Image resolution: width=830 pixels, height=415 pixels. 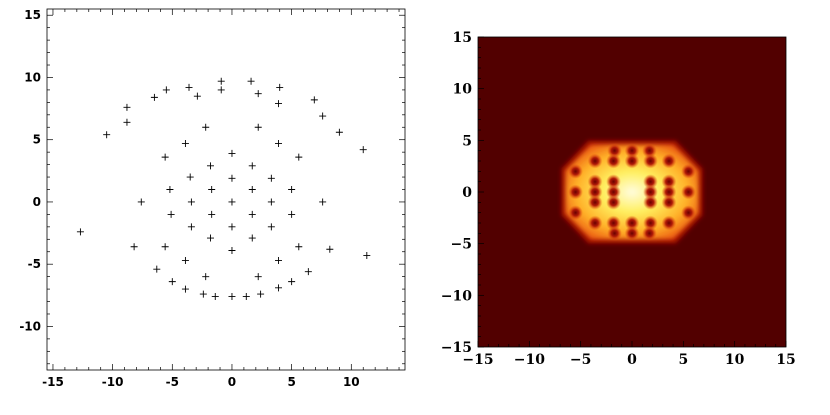 What do you see at coordinates (53, 382) in the screenshot?
I see `x-tick-label: -15` at bounding box center [53, 382].